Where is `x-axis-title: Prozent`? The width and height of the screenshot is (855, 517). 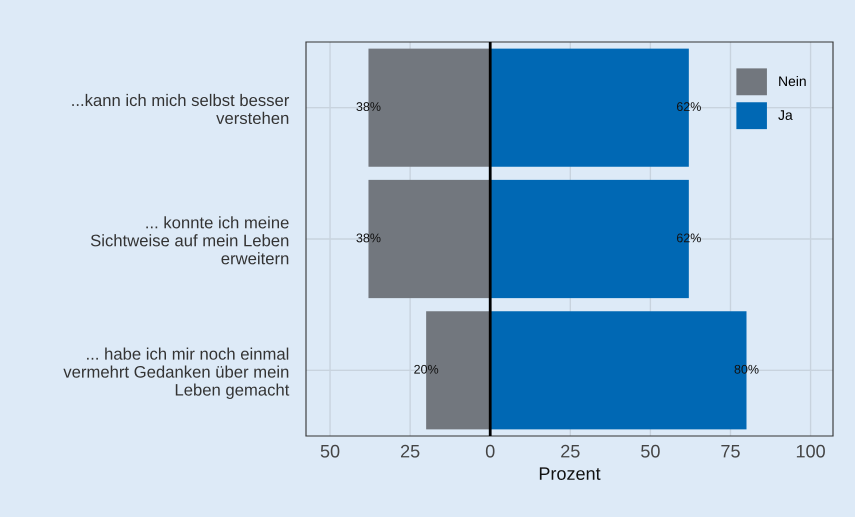
x-axis-title: Prozent is located at coordinates (570, 473).